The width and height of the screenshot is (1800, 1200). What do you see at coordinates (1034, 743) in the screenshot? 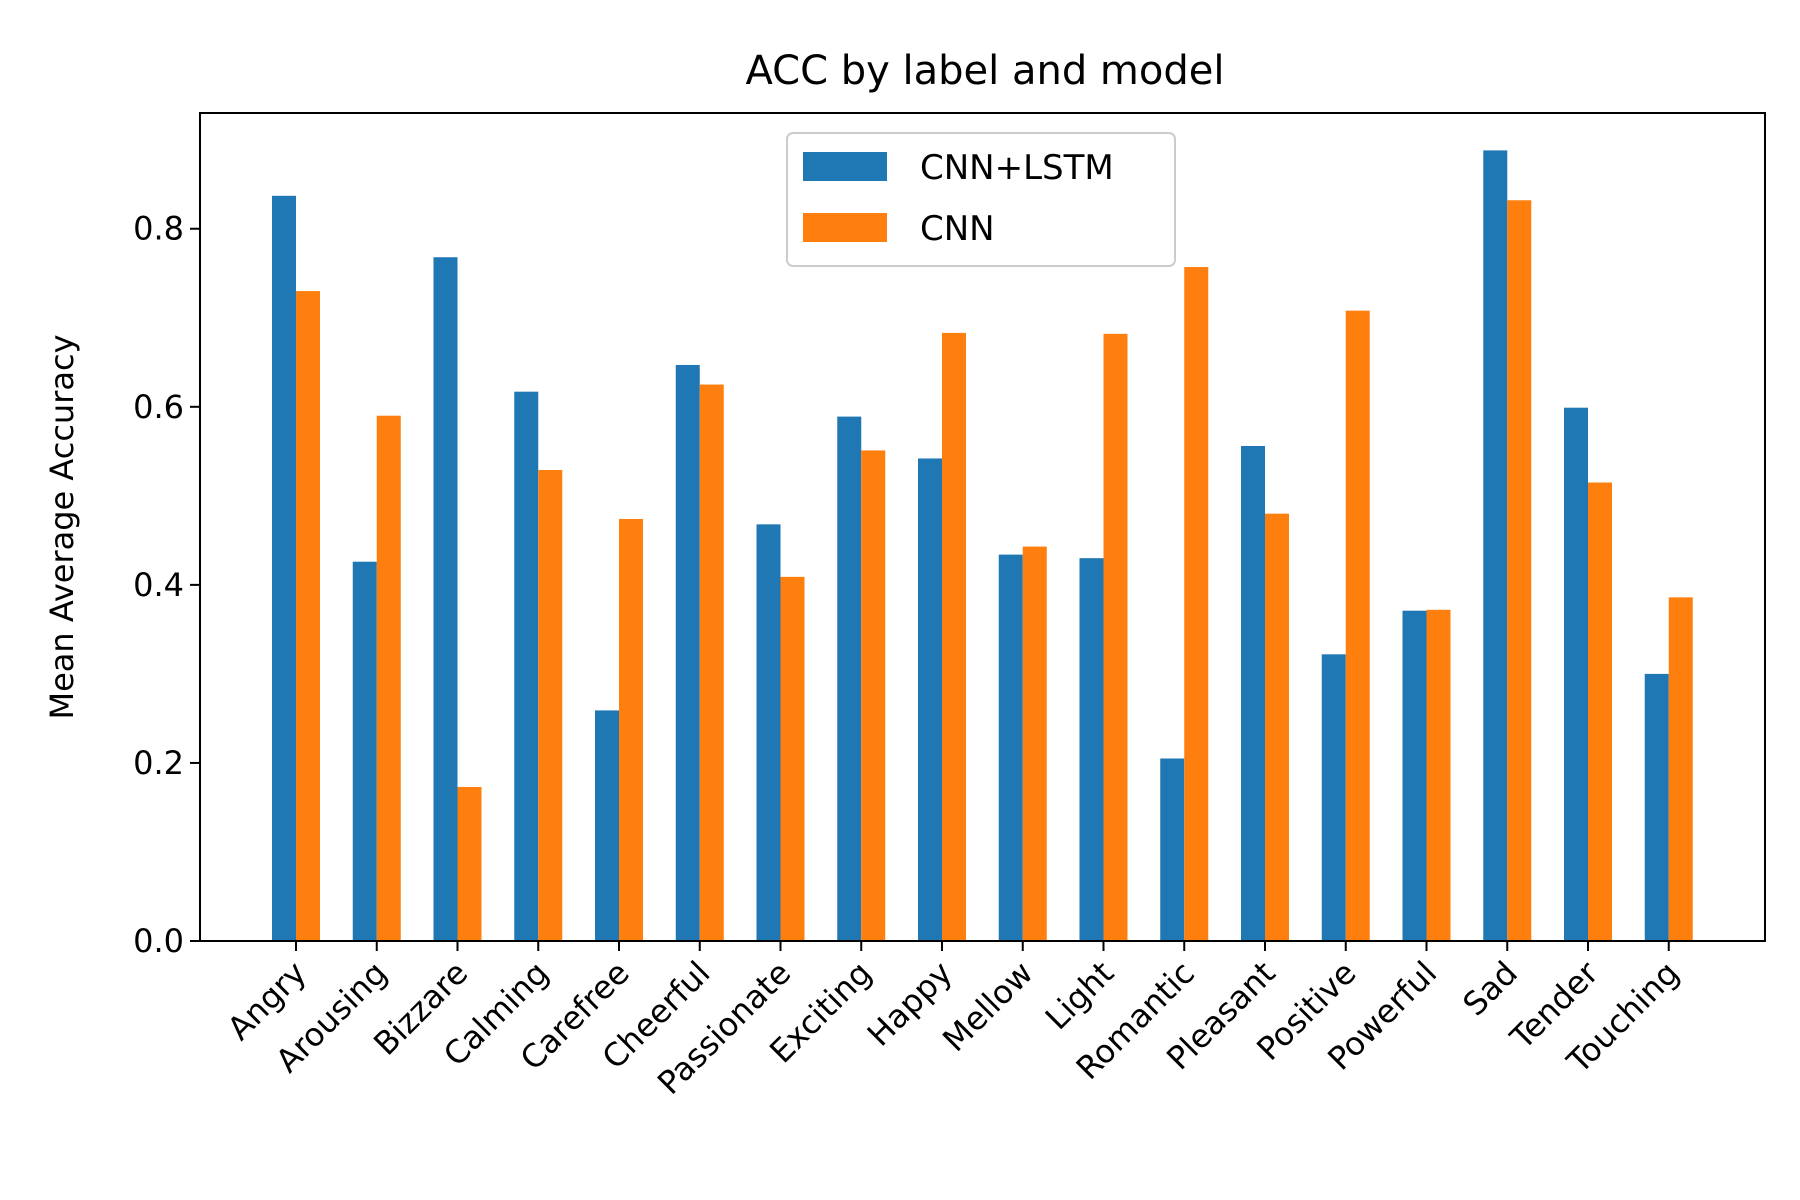
I see `bar-cnn-mellow` at bounding box center [1034, 743].